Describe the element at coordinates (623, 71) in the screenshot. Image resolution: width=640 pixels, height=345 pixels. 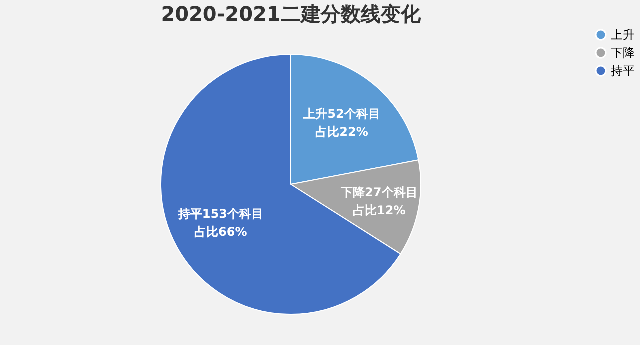
I see `legend-label: 持平` at that location.